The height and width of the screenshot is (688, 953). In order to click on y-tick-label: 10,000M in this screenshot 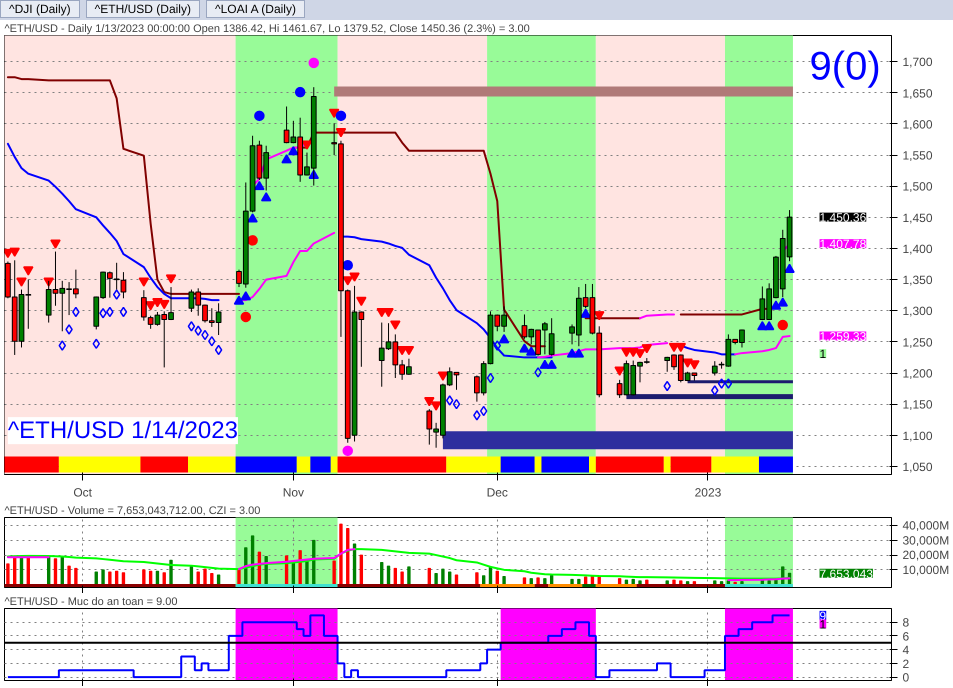, I will do `click(926, 569)`.